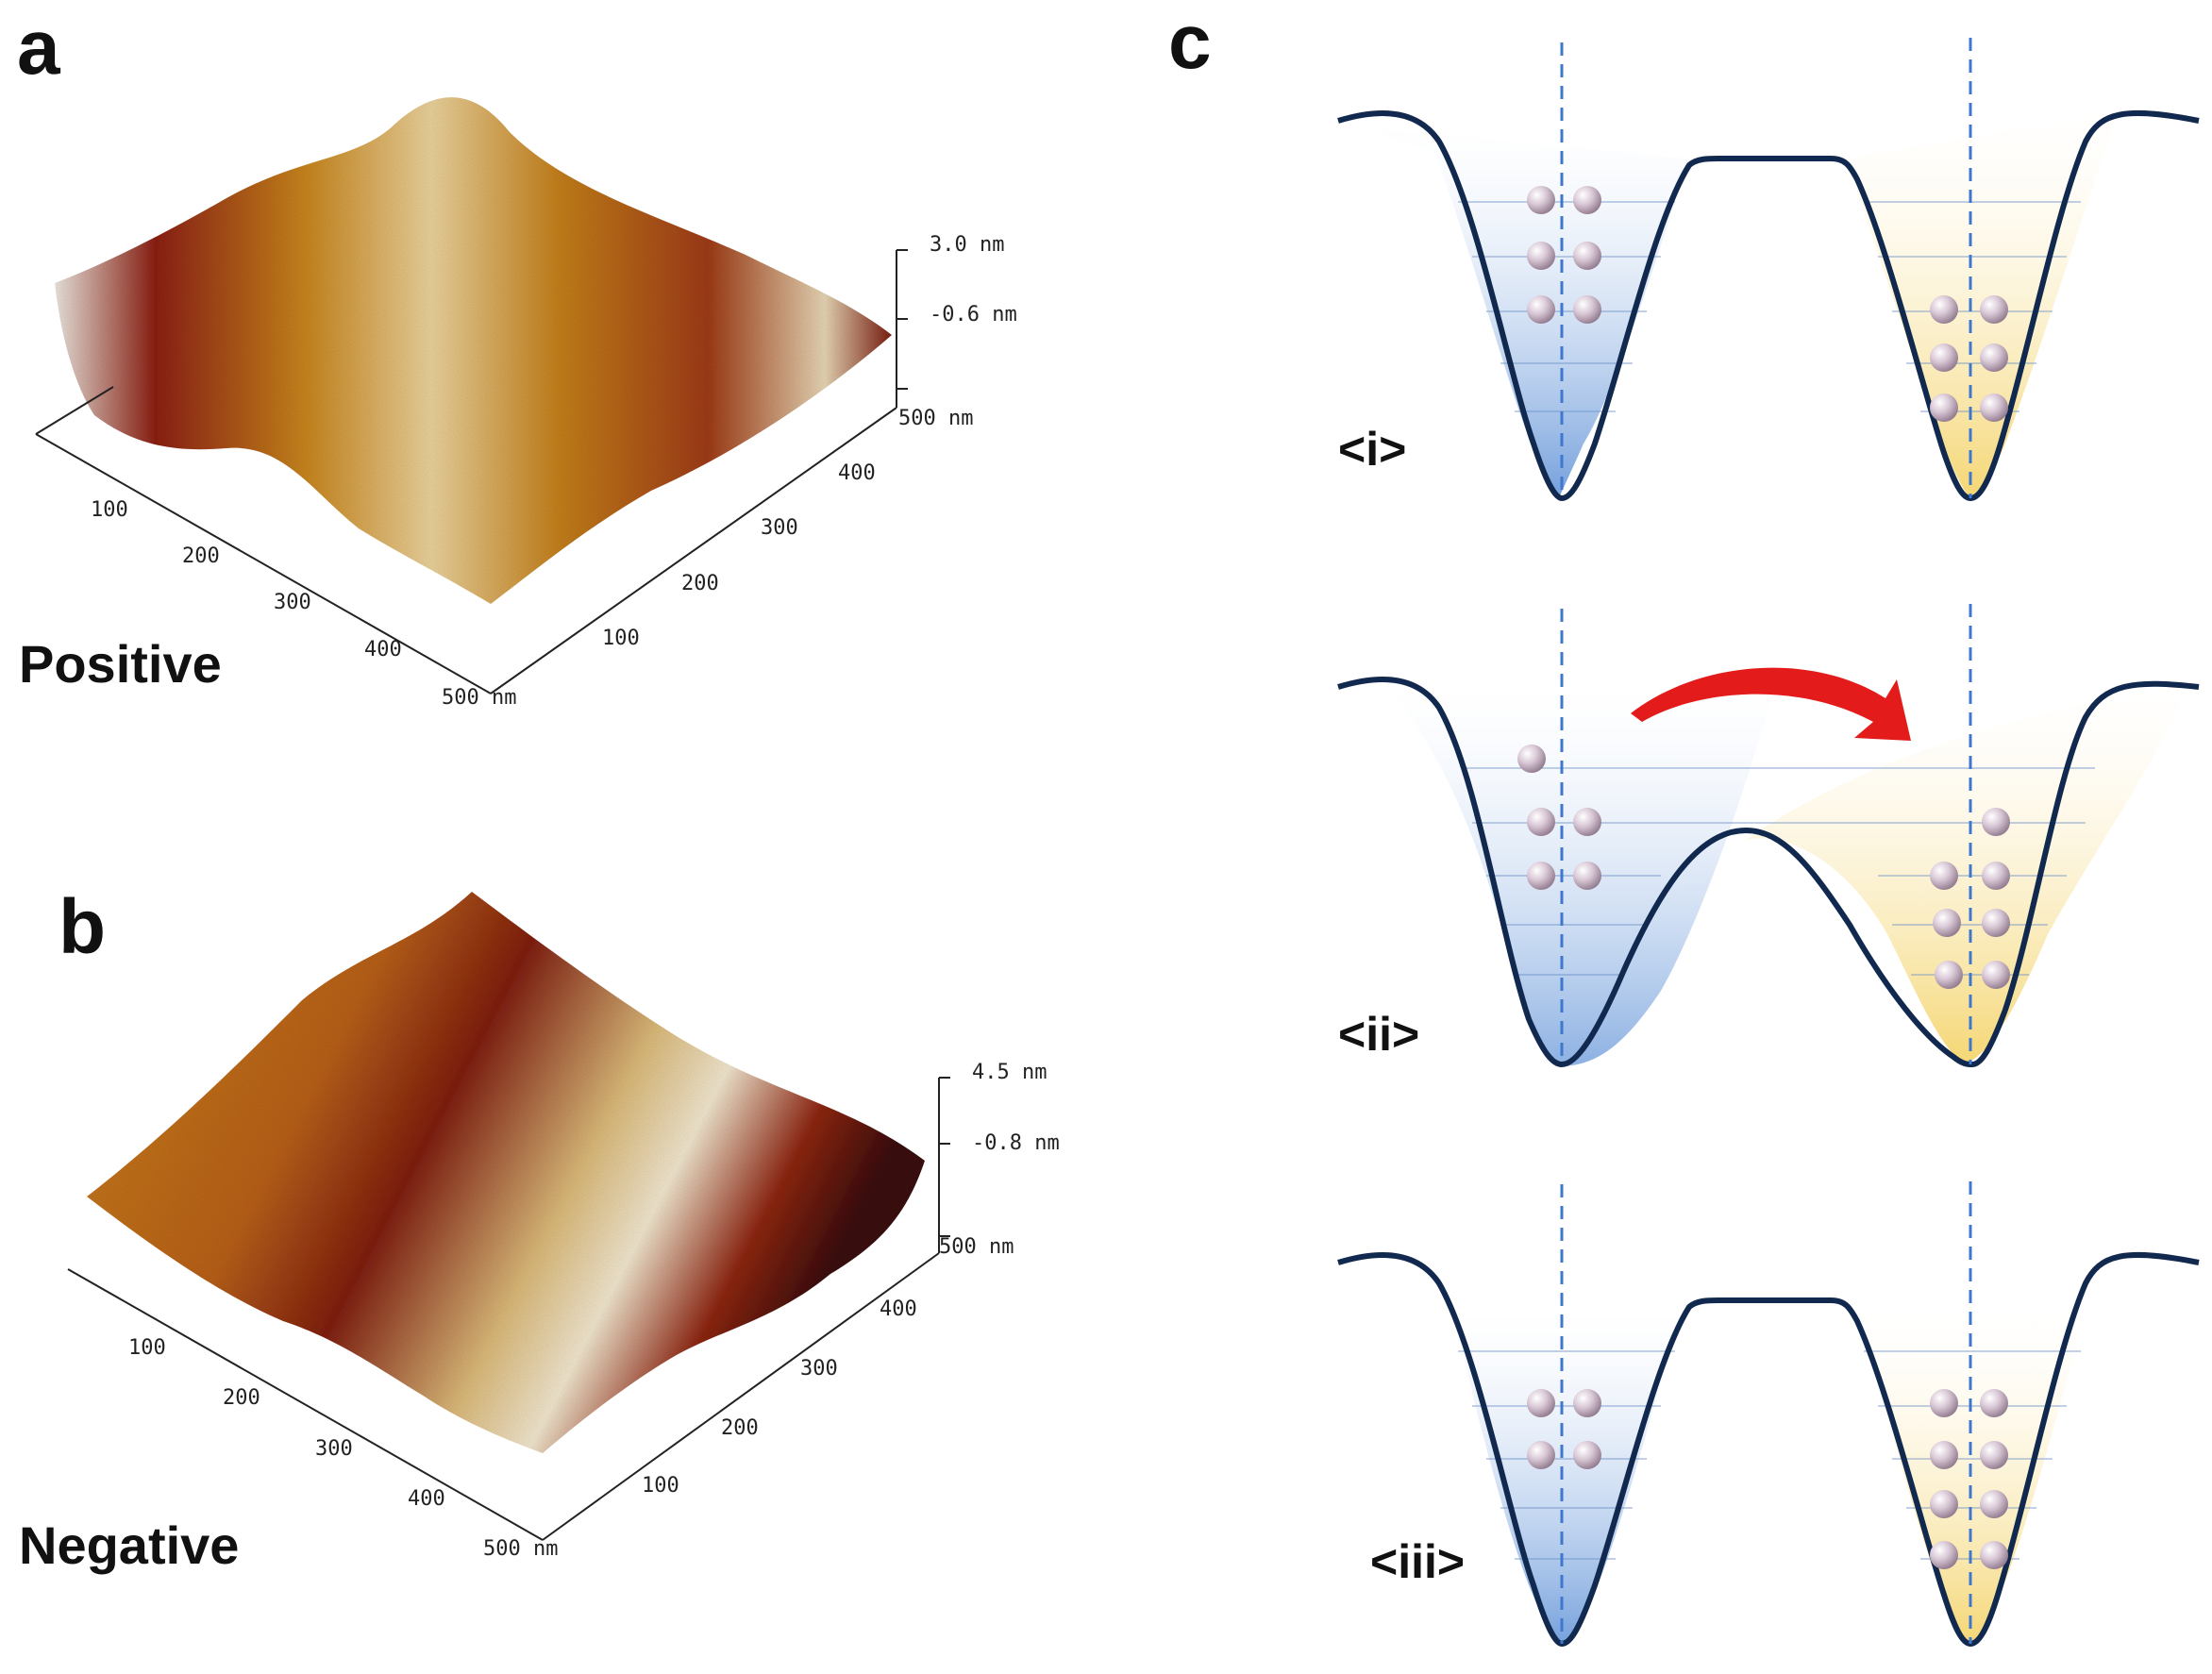  What do you see at coordinates (974, 314) in the screenshot?
I see `z-mid-label-a: -0.6 nm` at bounding box center [974, 314].